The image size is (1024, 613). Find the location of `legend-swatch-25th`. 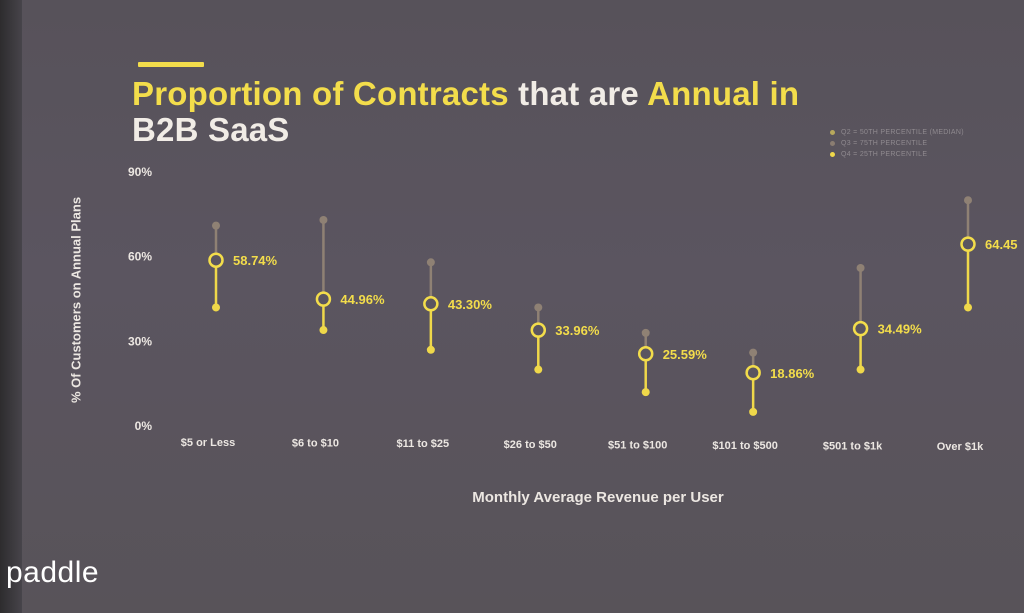

legend-swatch-25th is located at coordinates (832, 154).